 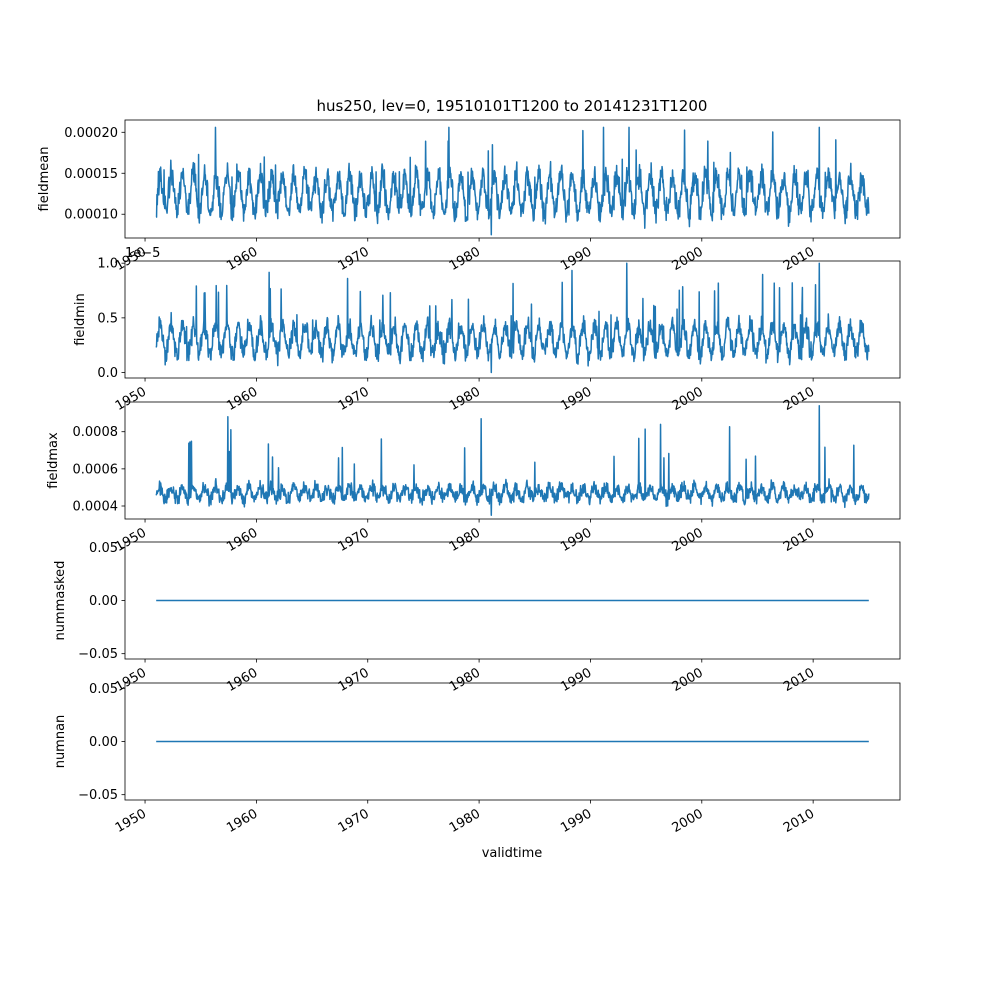 I want to click on y-axis-label-fieldmean: fieldmean, so click(x=44, y=179).